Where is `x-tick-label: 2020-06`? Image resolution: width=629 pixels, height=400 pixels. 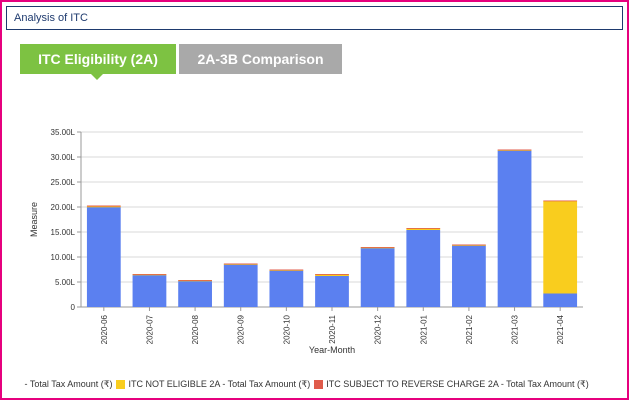 x-tick-label: 2020-06 is located at coordinates (104, 329).